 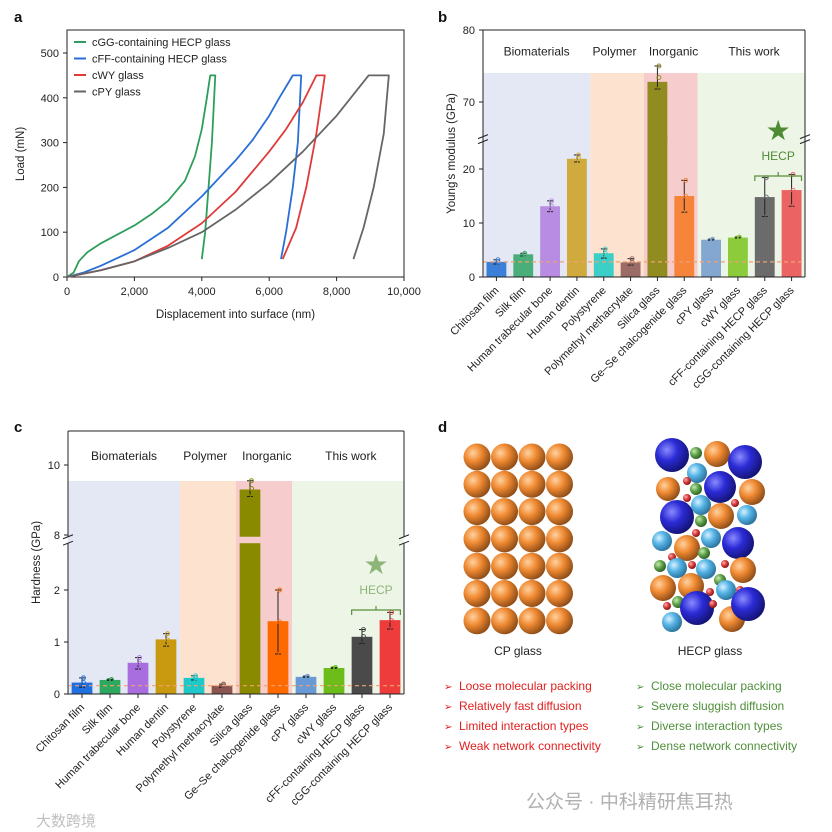 What do you see at coordinates (18, 17) in the screenshot?
I see `panel-label-a: a` at bounding box center [18, 17].